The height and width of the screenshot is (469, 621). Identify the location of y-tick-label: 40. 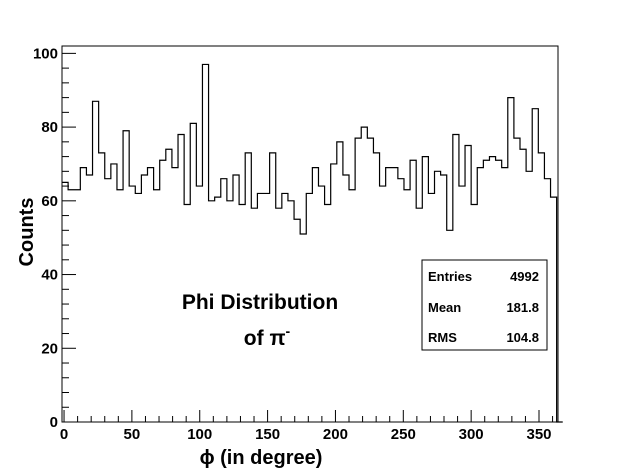
(49, 275).